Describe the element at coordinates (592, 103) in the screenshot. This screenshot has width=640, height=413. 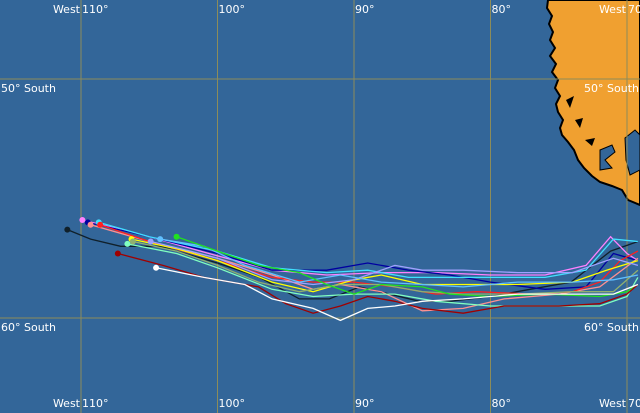
I see `south-america-coast` at that location.